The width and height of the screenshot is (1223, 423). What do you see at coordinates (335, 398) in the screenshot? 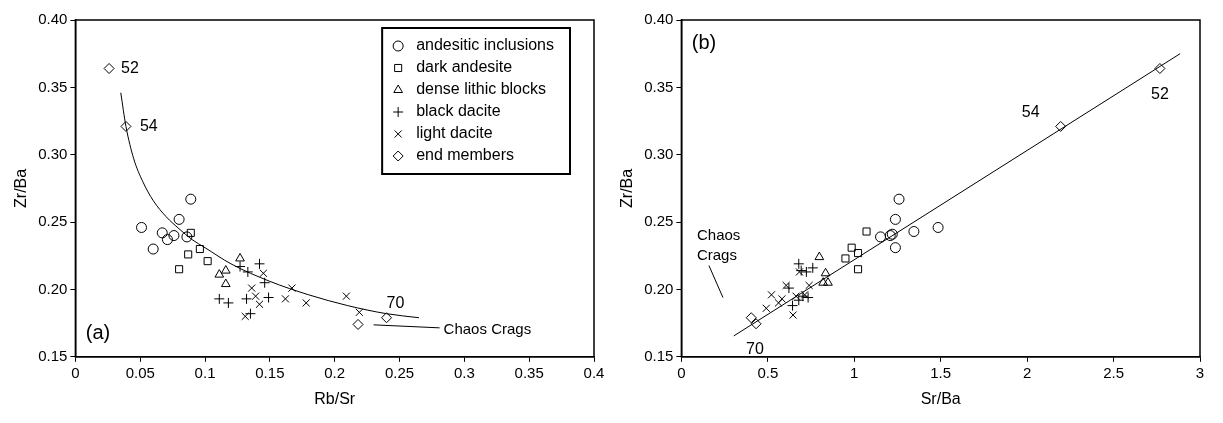
I see `x-axis-title: Rb/Sr` at bounding box center [335, 398].